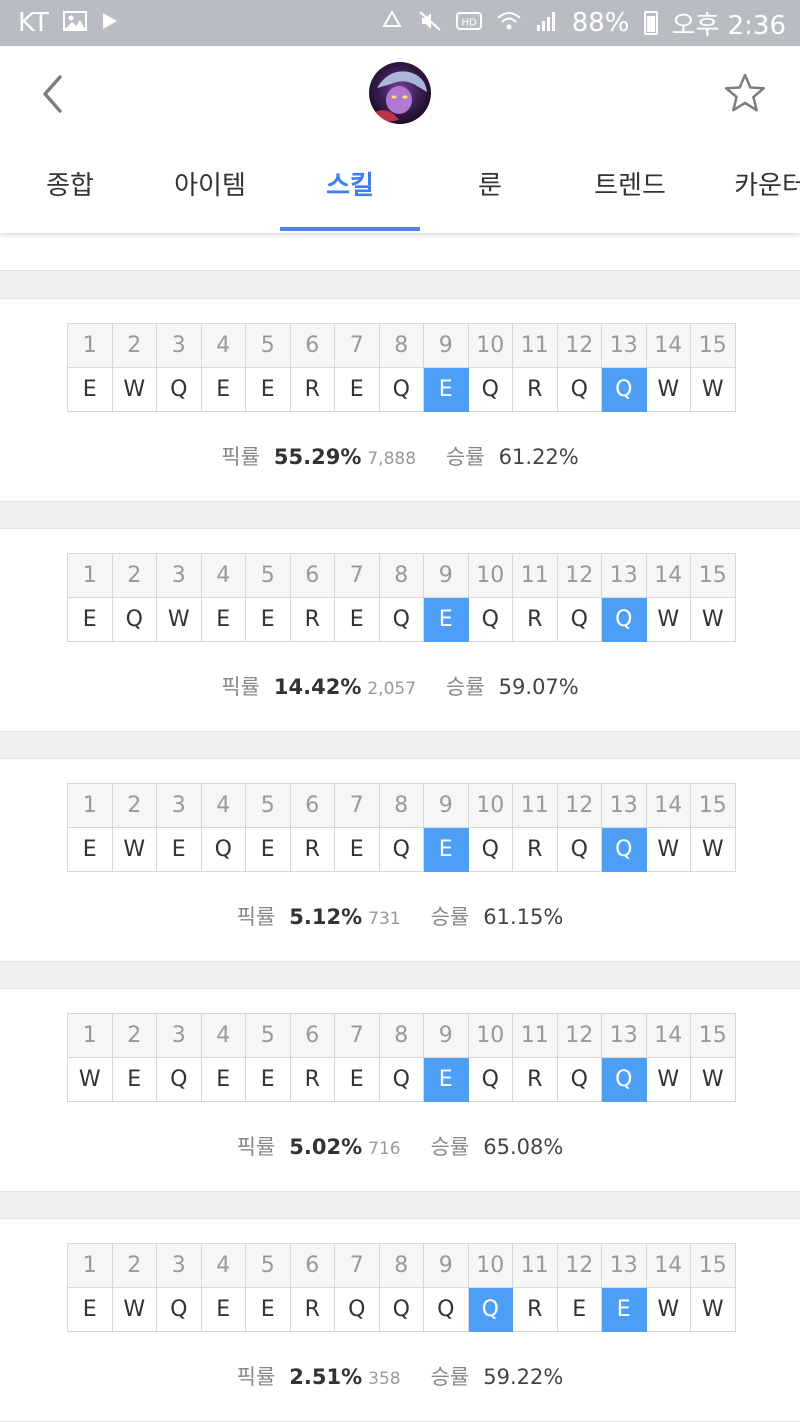  What do you see at coordinates (509, 23) in the screenshot?
I see `wifi-icon` at bounding box center [509, 23].